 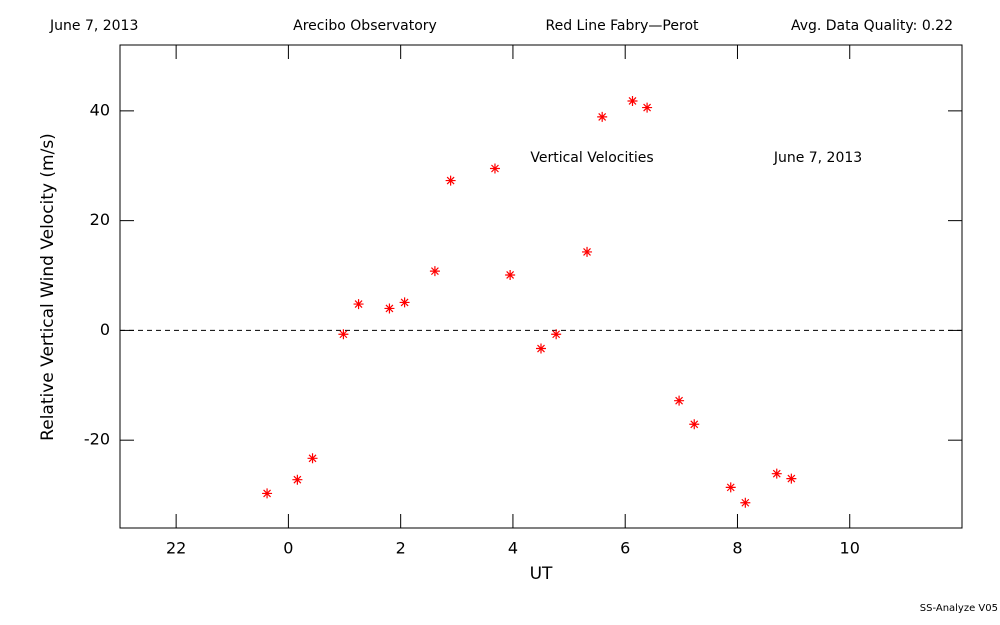 I want to click on header-site: Arecibo Observatory, so click(x=365, y=26).